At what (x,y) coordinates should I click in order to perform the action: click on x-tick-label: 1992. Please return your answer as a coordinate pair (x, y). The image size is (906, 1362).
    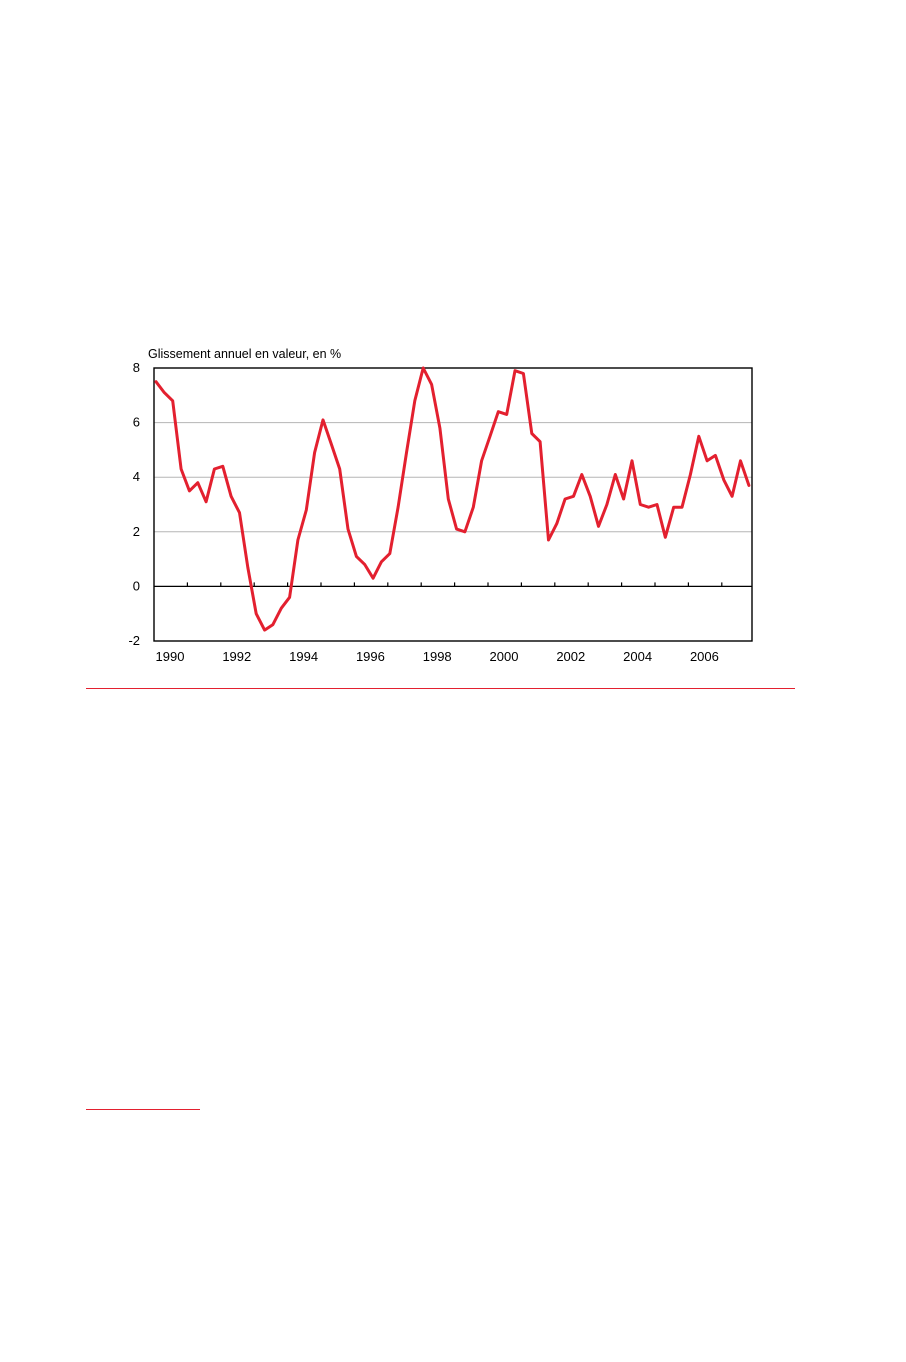
    Looking at the image, I should click on (236, 656).